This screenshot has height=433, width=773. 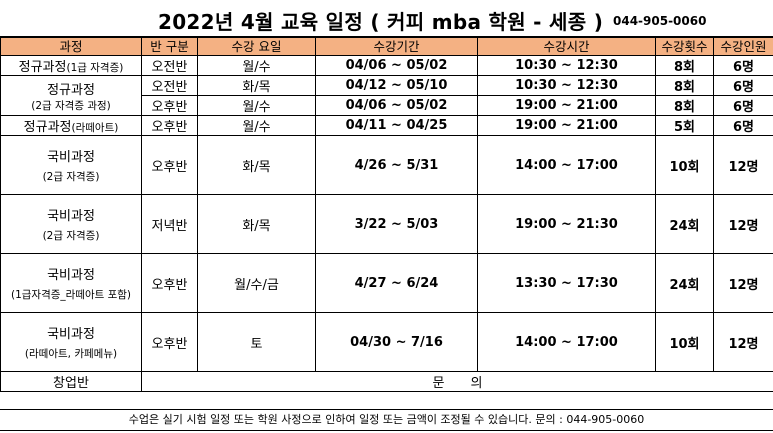 I want to click on class-cell: 저녁반, so click(x=169, y=224).